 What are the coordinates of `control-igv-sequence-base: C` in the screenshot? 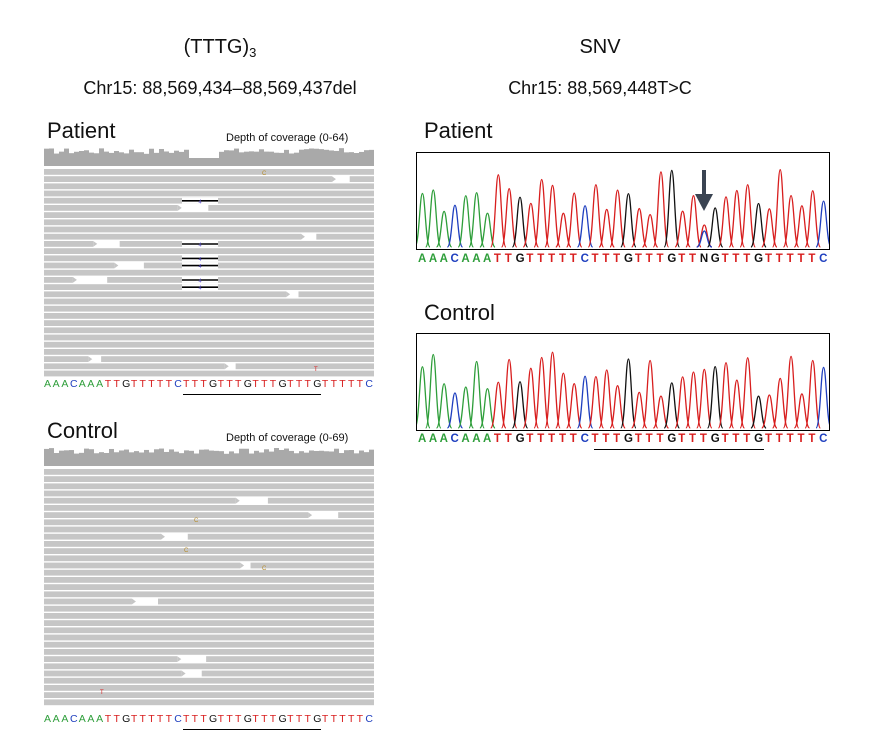 It's located at (369, 719).